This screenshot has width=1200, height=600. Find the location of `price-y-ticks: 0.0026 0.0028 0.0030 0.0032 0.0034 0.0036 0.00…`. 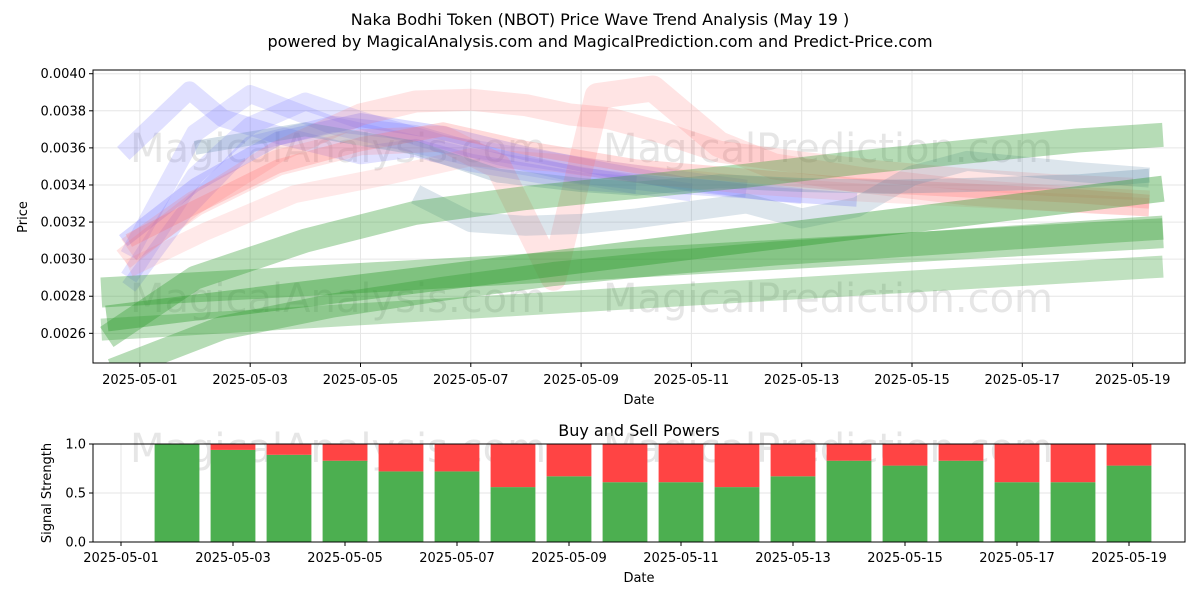

price-y-ticks: 0.0026 0.0028 0.0030 0.0032 0.0034 0.0036 0.00… is located at coordinates (67, 204).